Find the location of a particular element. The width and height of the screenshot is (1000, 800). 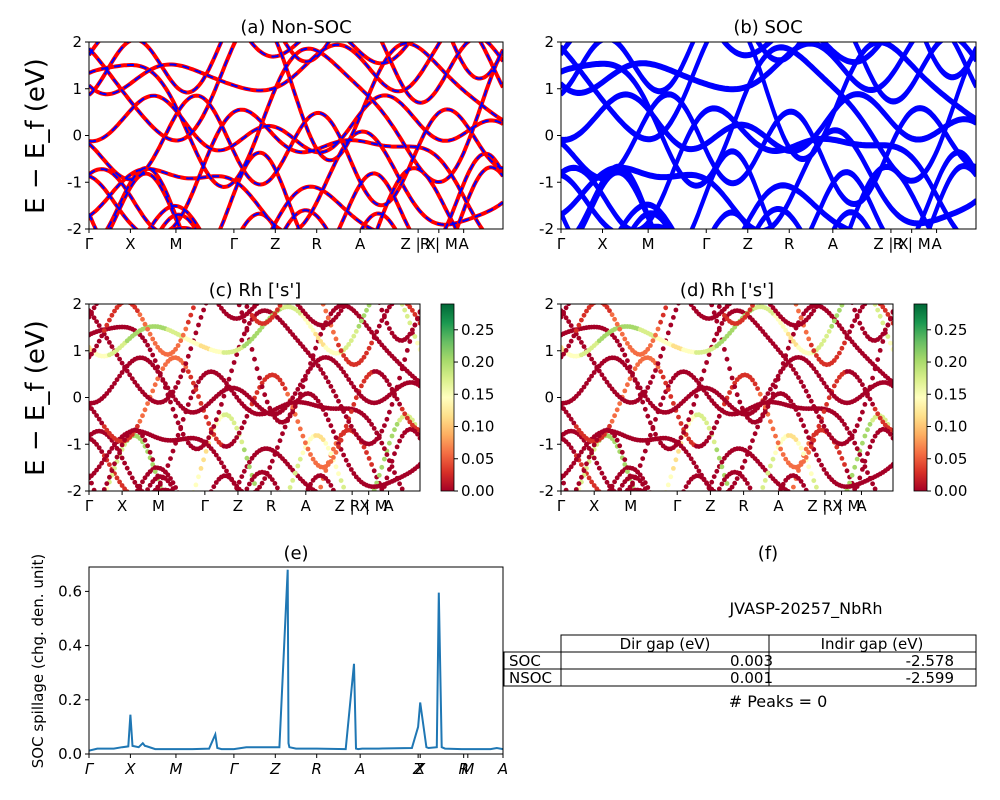

band-line is located at coordinates (705, 206).